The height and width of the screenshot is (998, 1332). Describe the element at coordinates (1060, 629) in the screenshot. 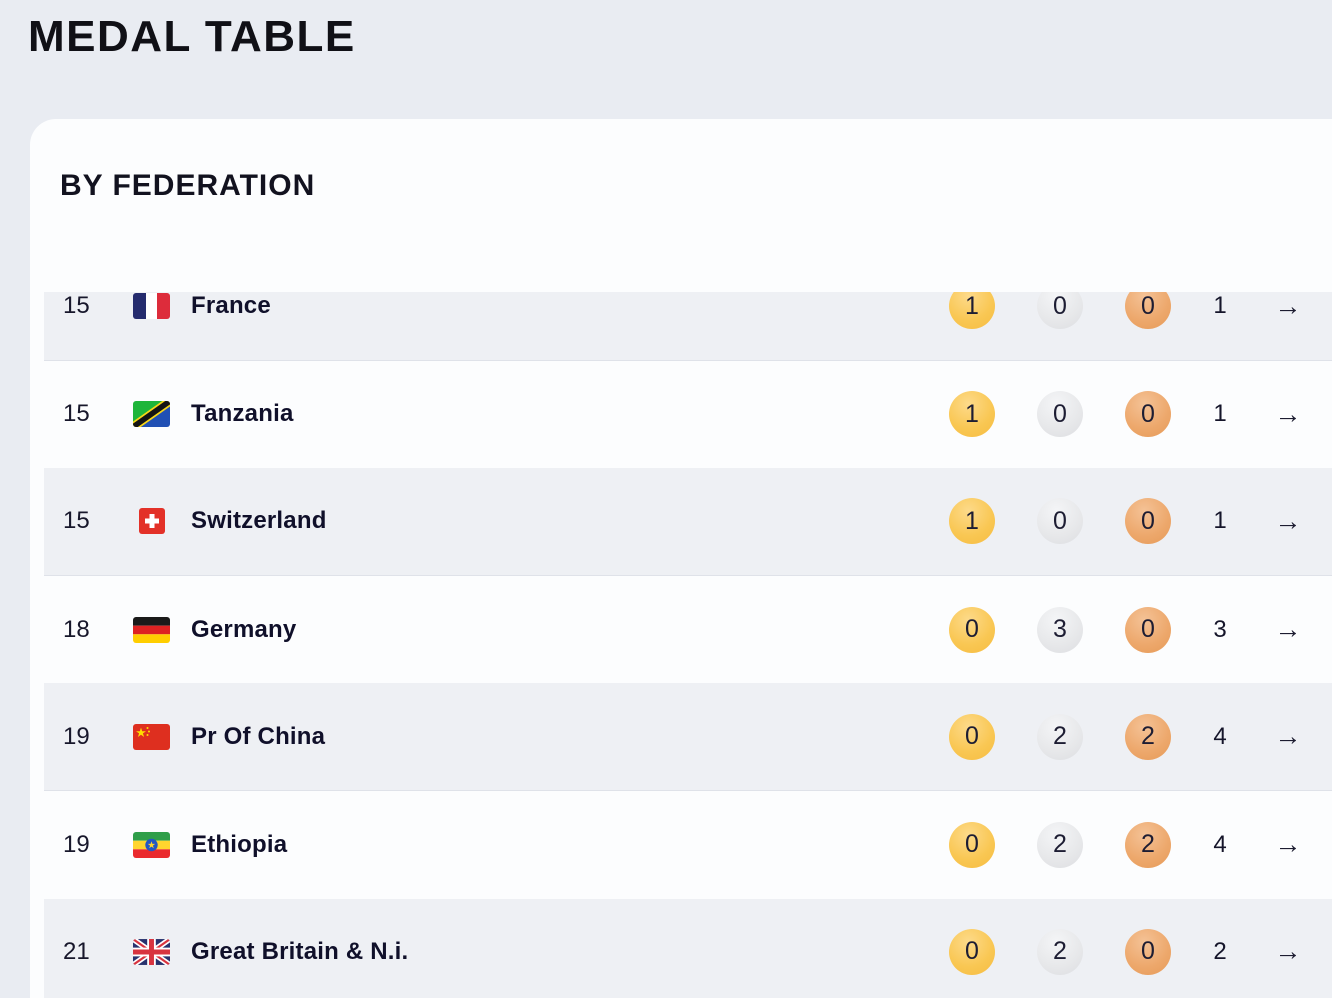

I see `silver-count-badge: 3` at that location.